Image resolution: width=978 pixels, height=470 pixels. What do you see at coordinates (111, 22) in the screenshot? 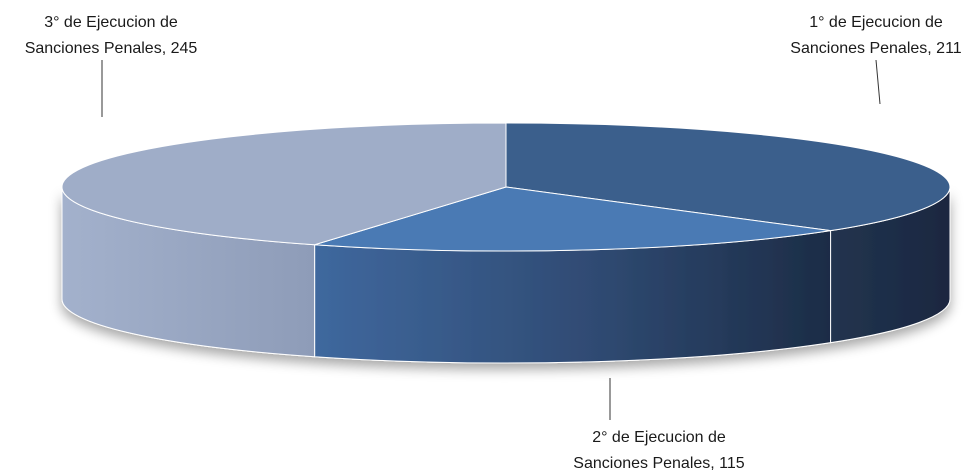
I see `data-label-3-line1: 3° de Ejecucion de` at bounding box center [111, 22].